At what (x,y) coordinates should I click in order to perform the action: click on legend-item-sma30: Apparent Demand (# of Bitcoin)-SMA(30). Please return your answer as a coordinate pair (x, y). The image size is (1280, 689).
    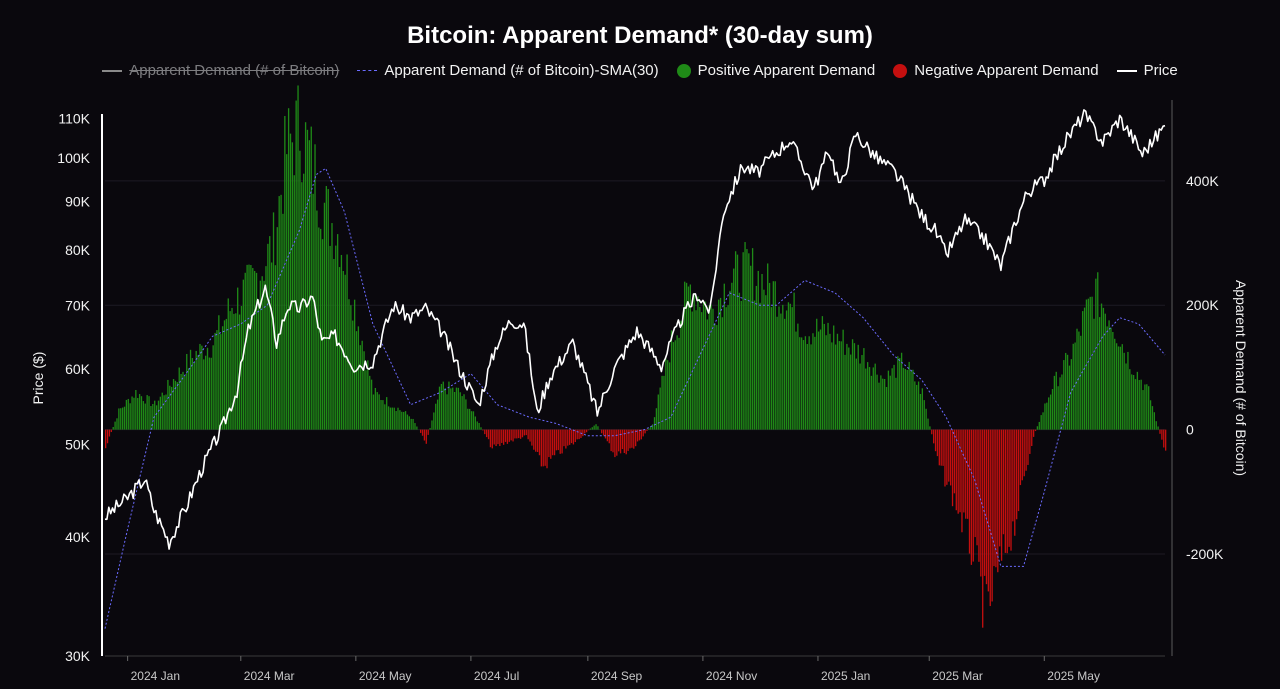
    Looking at the image, I should click on (508, 70).